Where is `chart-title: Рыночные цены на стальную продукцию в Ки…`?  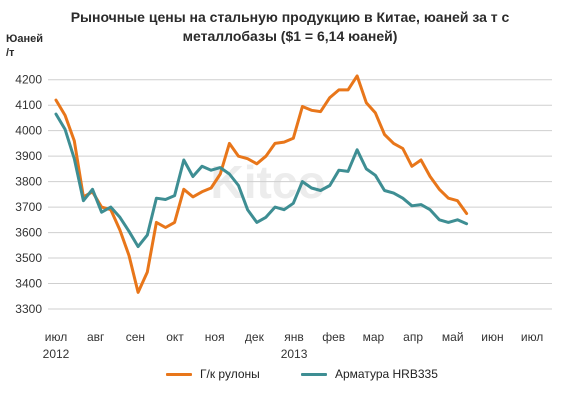
chart-title: Рыночные цены на стальную продукцию в Ки… is located at coordinates (290, 27).